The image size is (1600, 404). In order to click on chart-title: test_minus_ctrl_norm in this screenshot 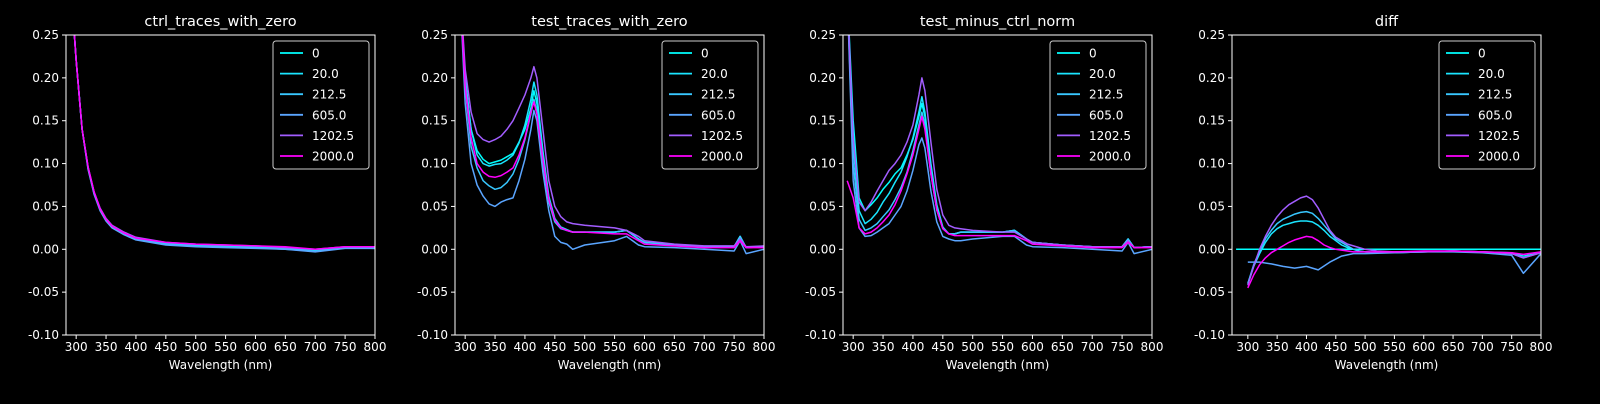, I will do `click(997, 22)`.